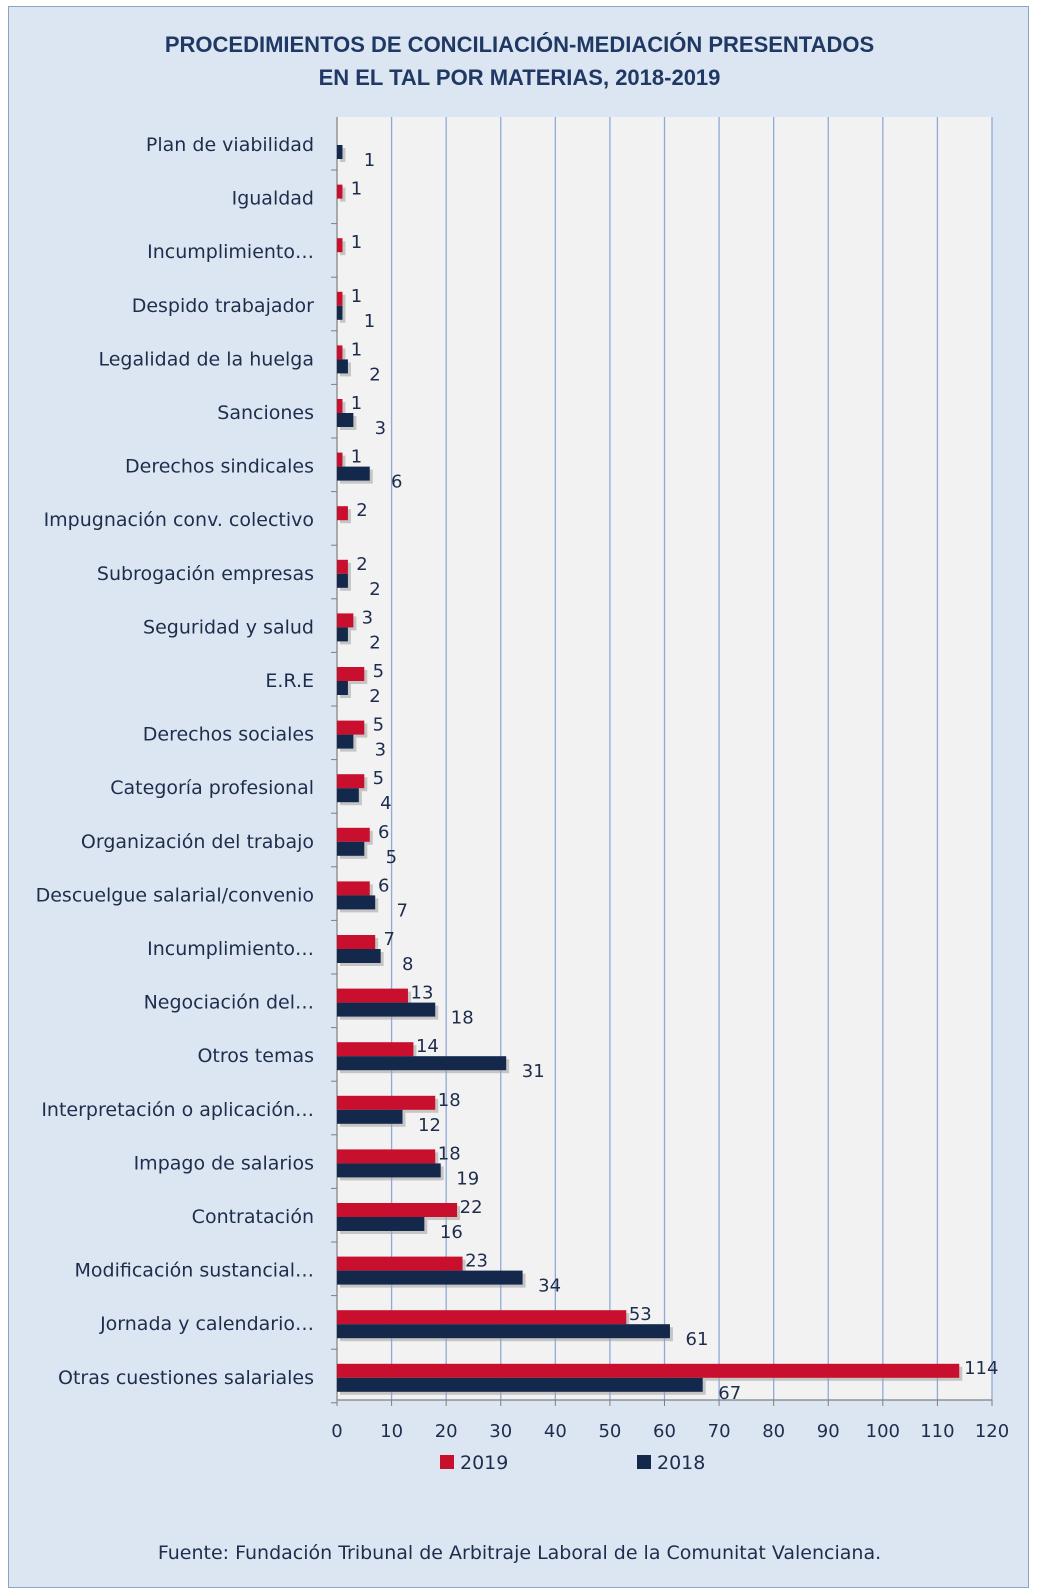 The image size is (1039, 1595). Describe the element at coordinates (367, 617) in the screenshot. I see `data-label-2019: 3` at that location.